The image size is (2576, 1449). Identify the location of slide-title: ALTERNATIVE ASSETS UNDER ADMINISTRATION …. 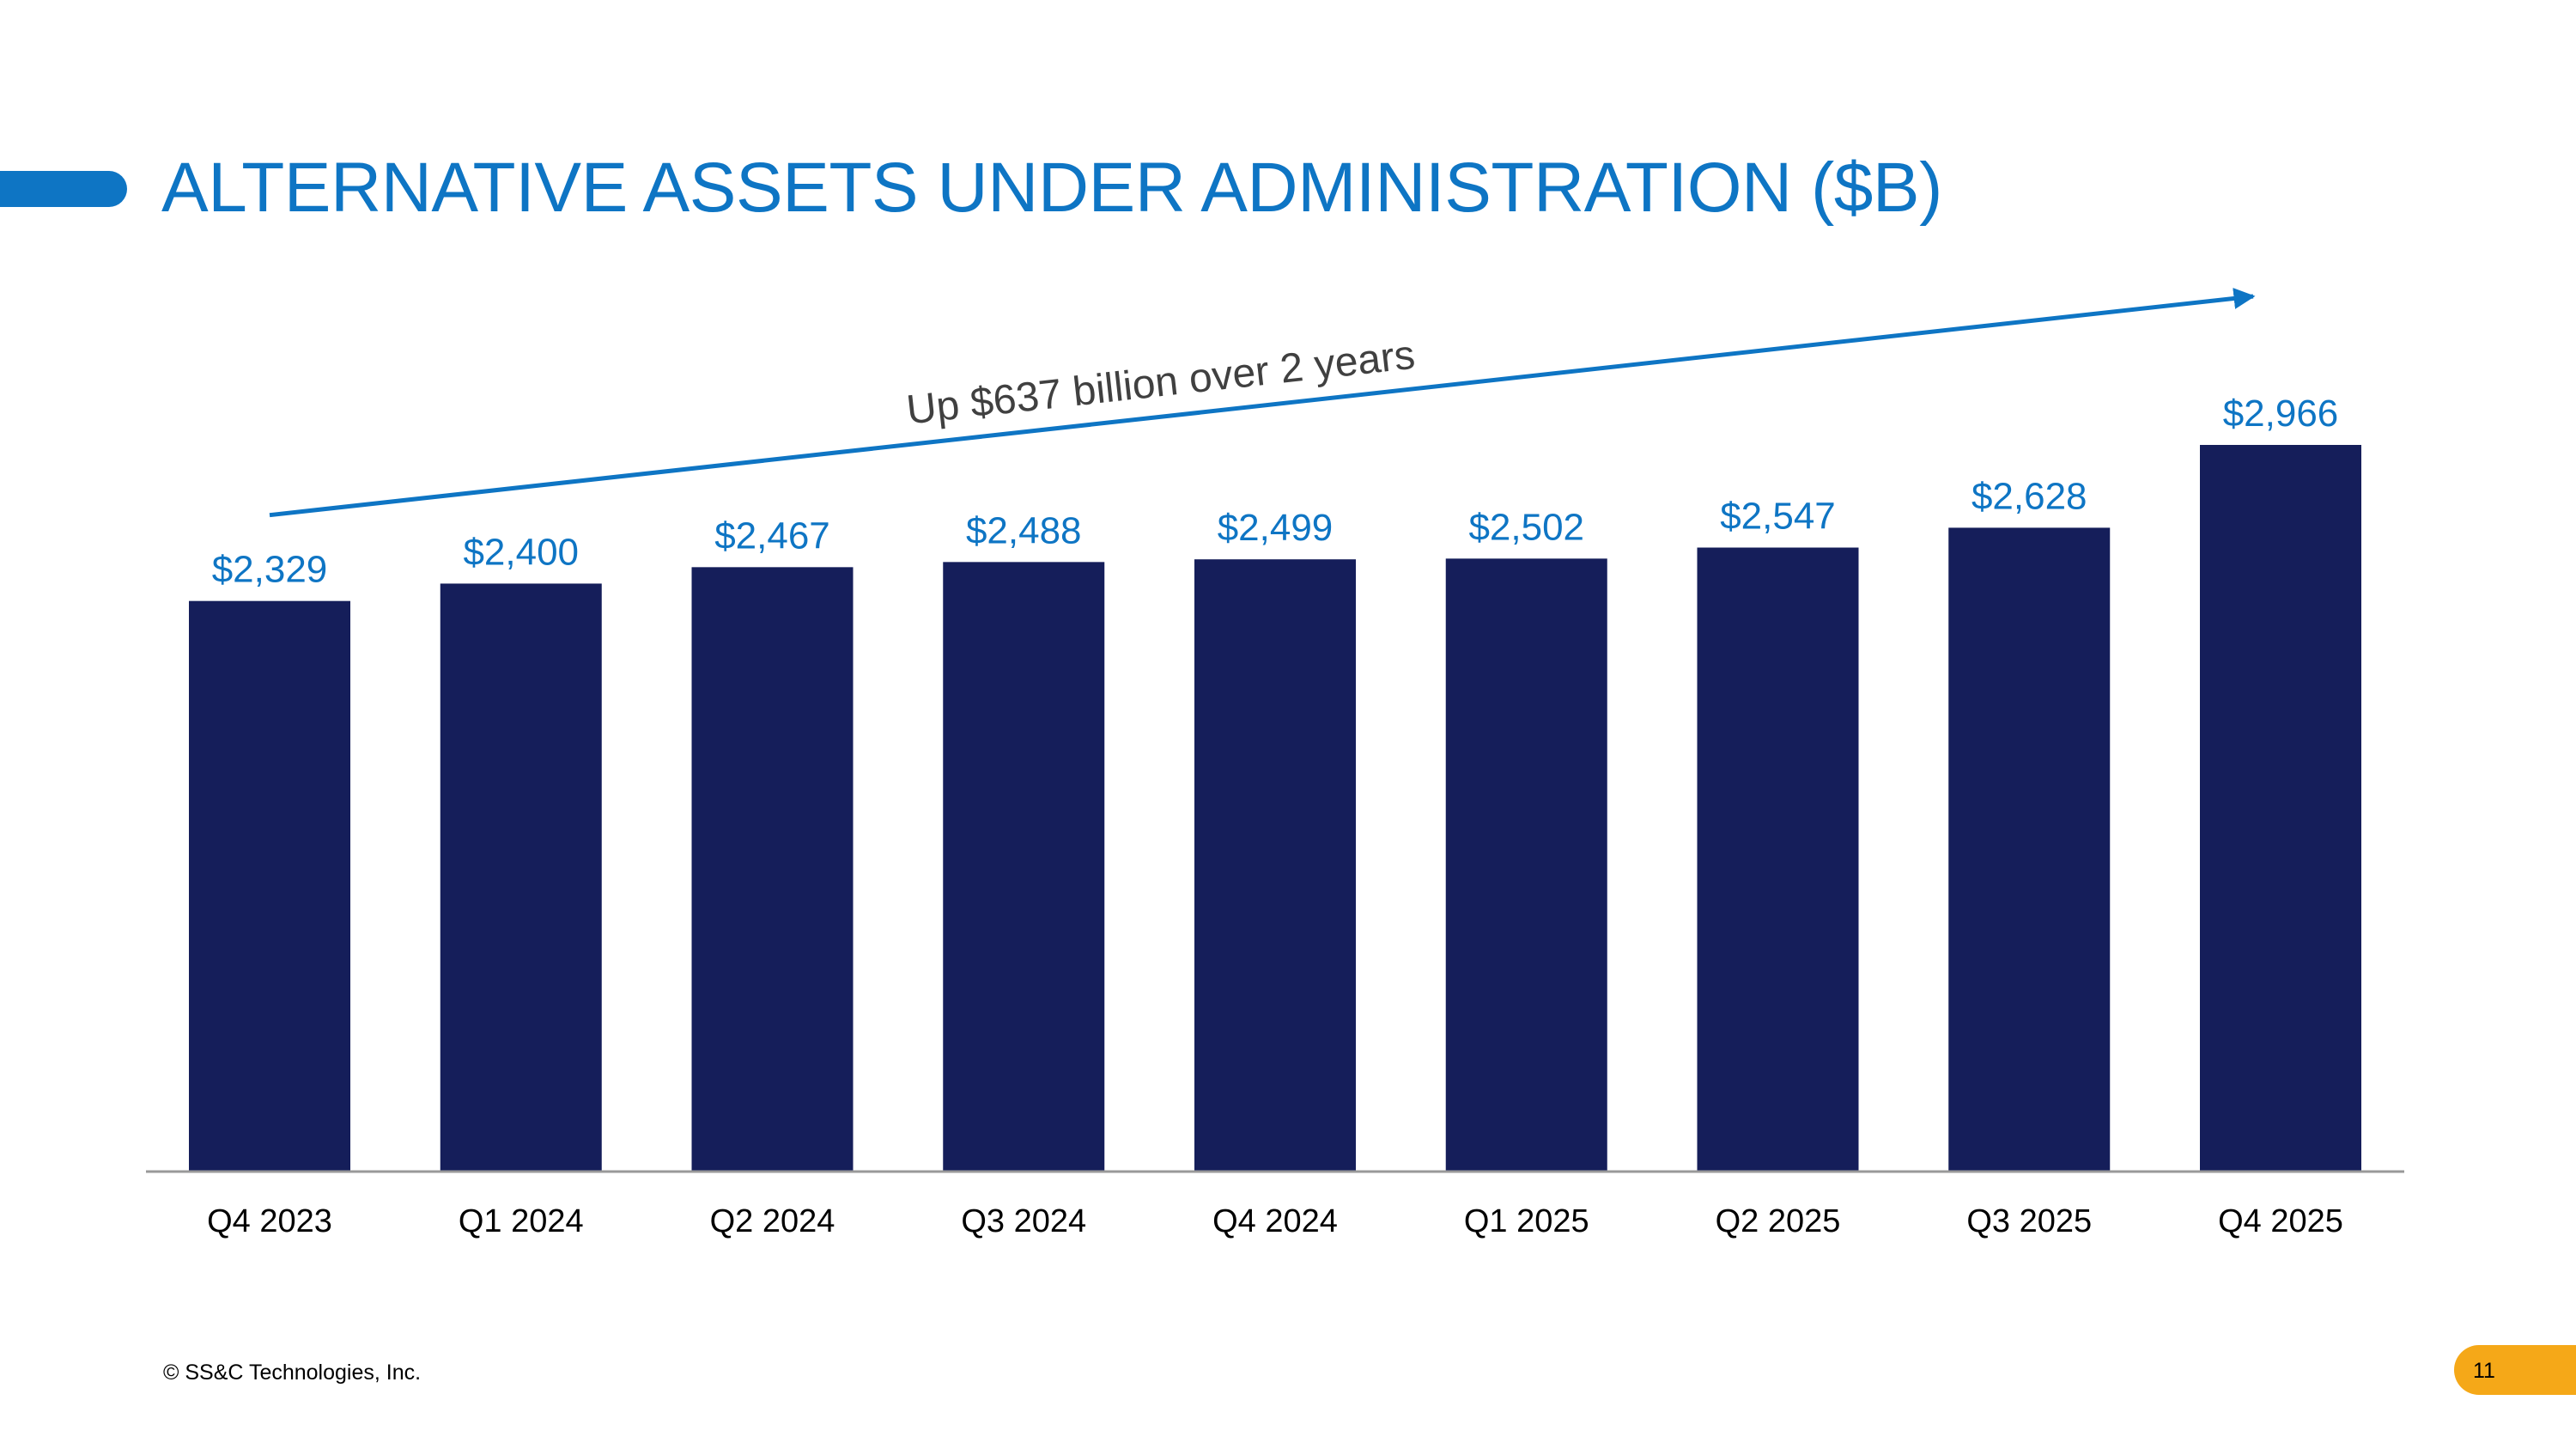
(1052, 188).